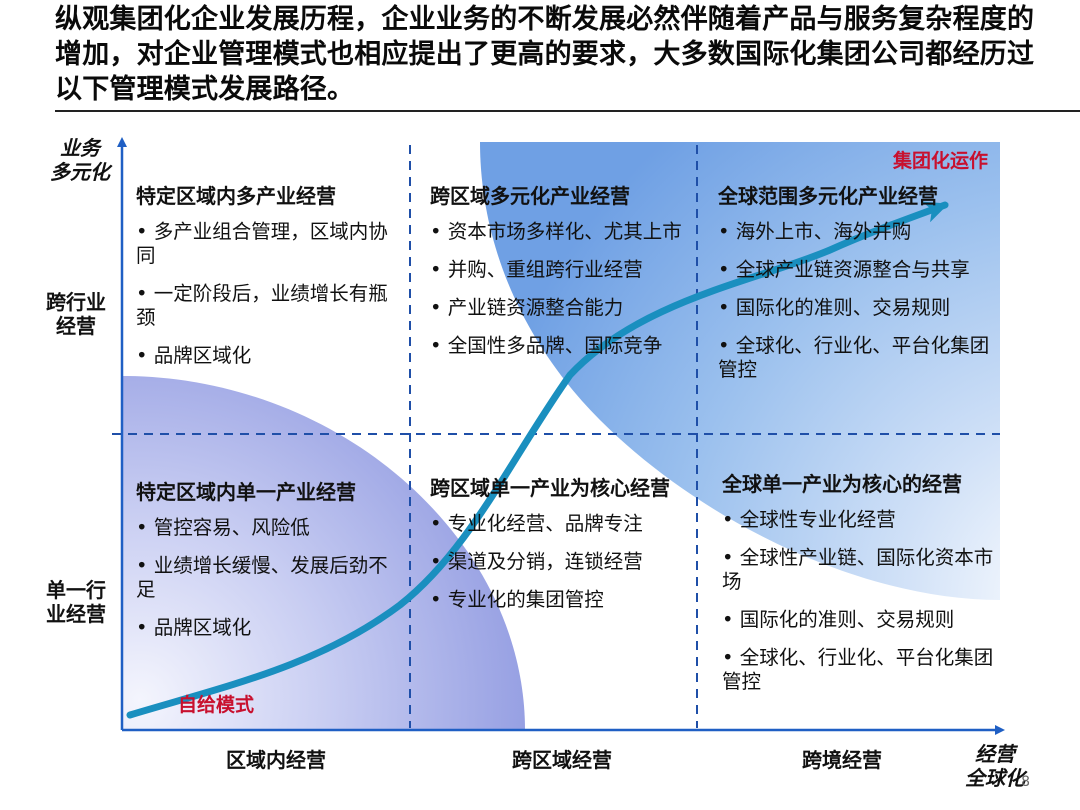  I want to click on cell-bullet: 全球产业链资源整合与共享, so click(855, 270).